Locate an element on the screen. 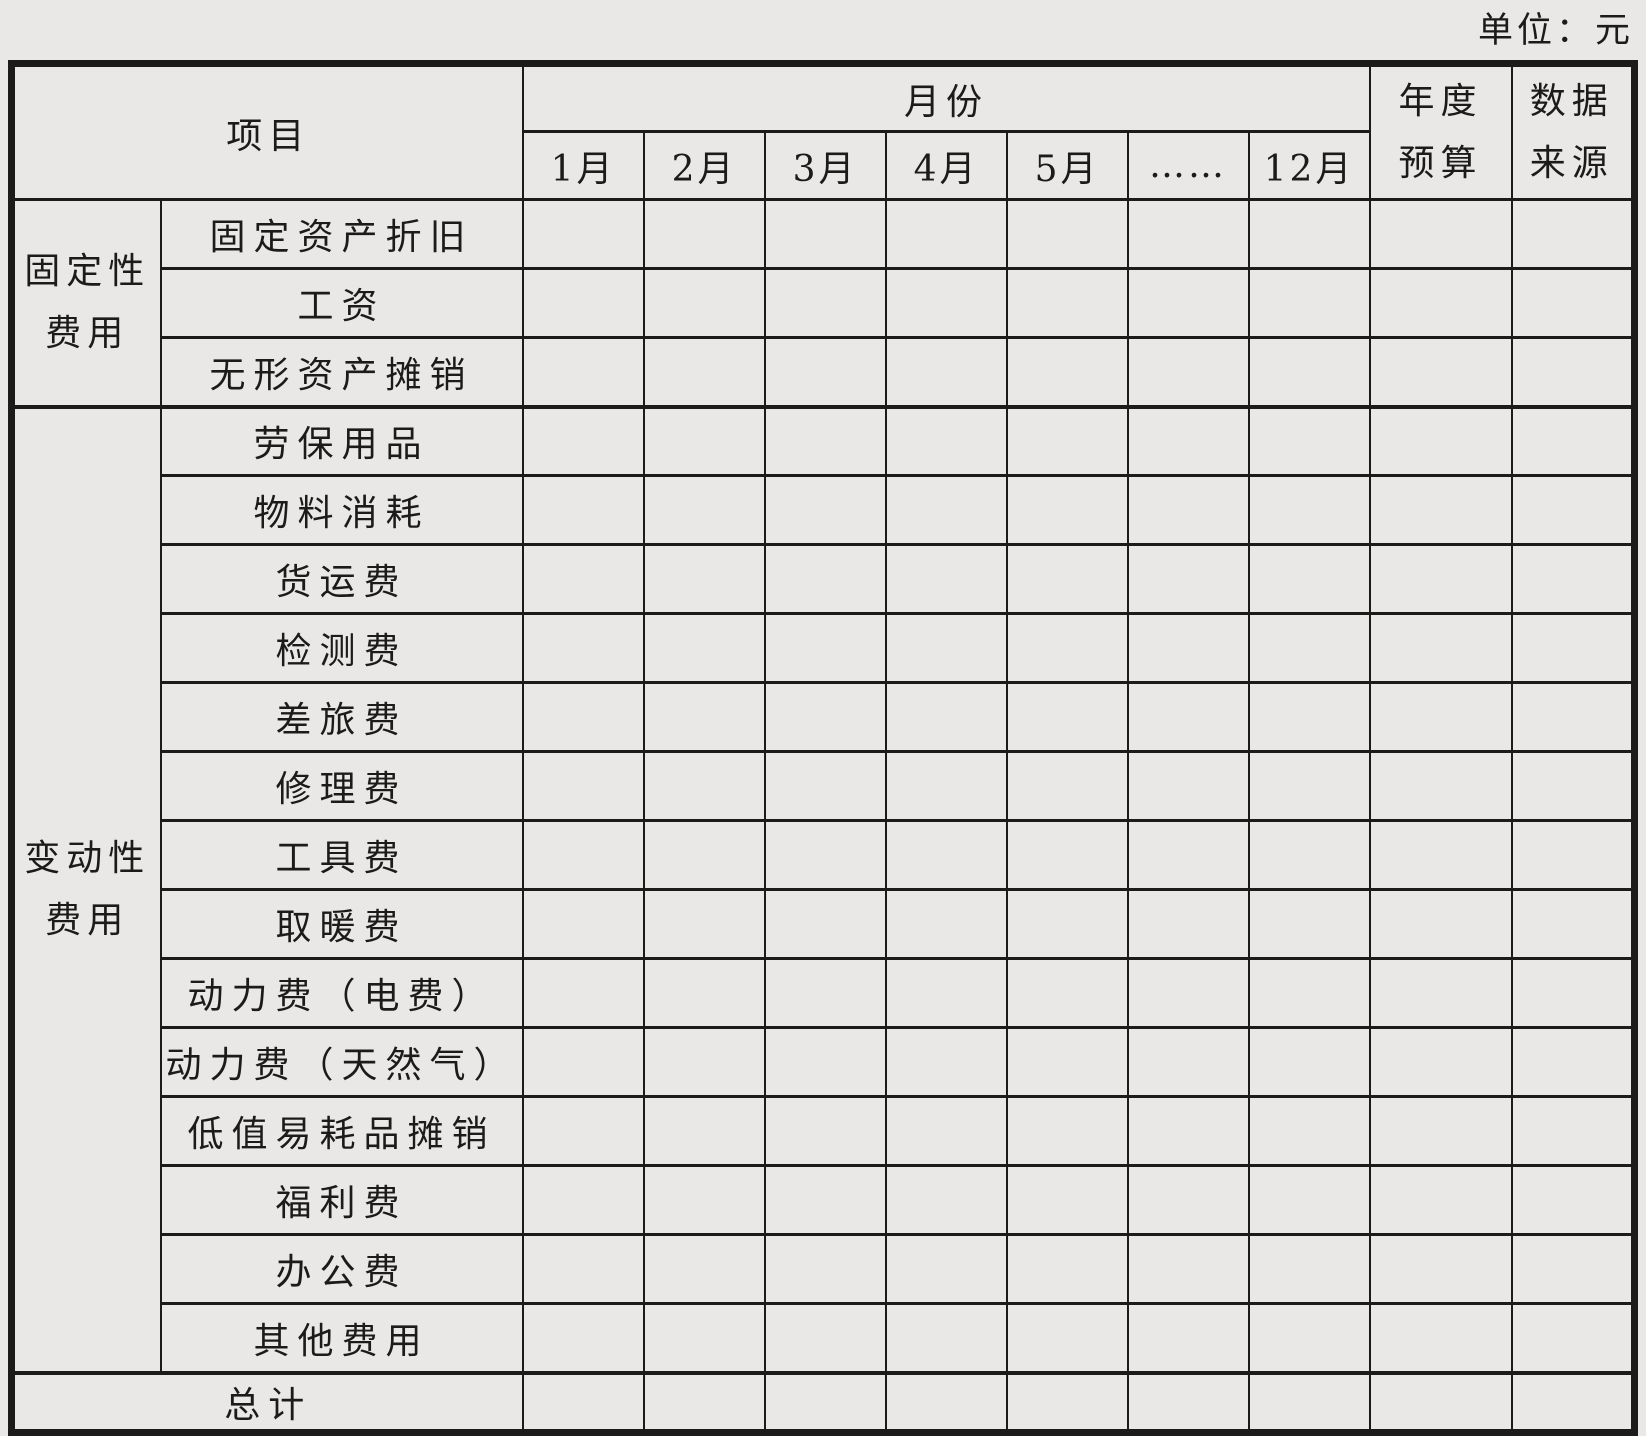 Image resolution: width=1646 pixels, height=1436 pixels. table-row: 工资 is located at coordinates (824, 303).